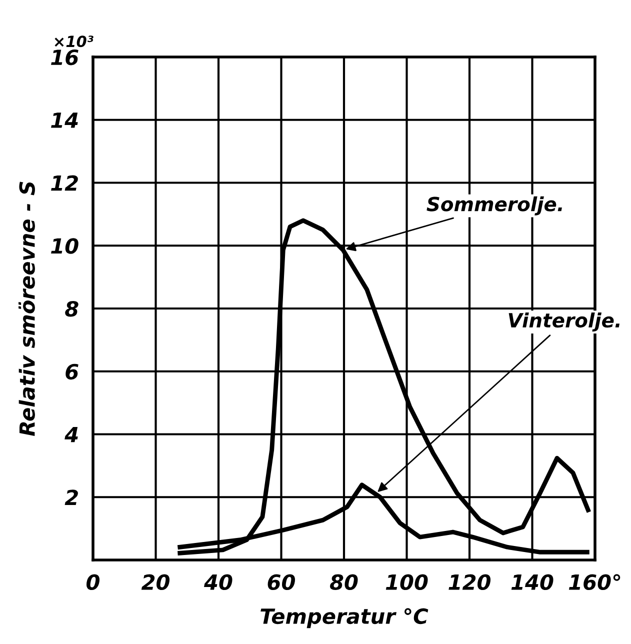  Describe the element at coordinates (74, 42) in the screenshot. I see `text: ×10³` at that location.